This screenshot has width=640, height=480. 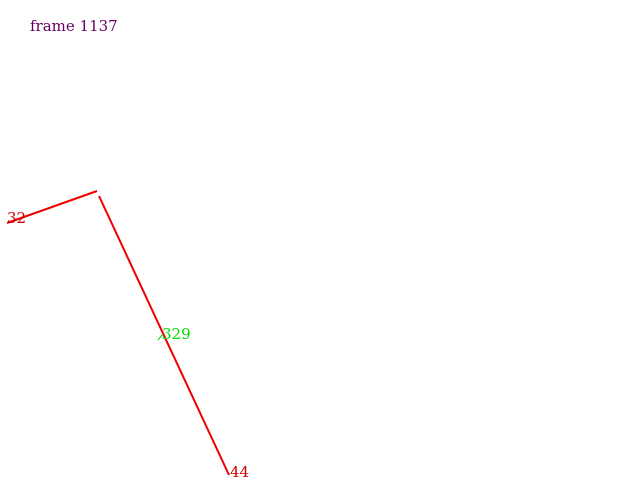 What do you see at coordinates (160, 337) in the screenshot?
I see `midpoint-tick` at bounding box center [160, 337].